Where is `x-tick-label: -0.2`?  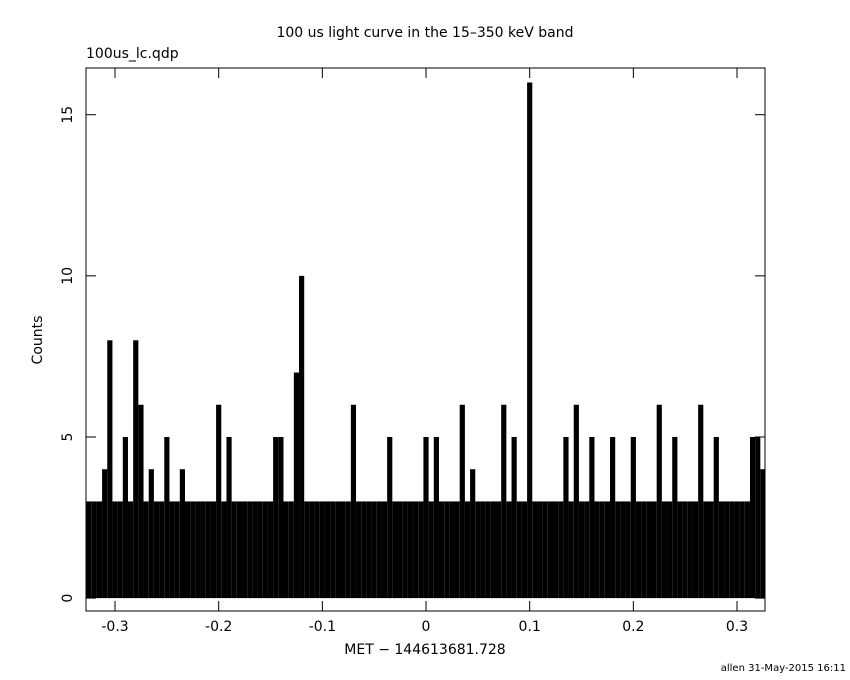
x-tick-label: -0.2 is located at coordinates (218, 627).